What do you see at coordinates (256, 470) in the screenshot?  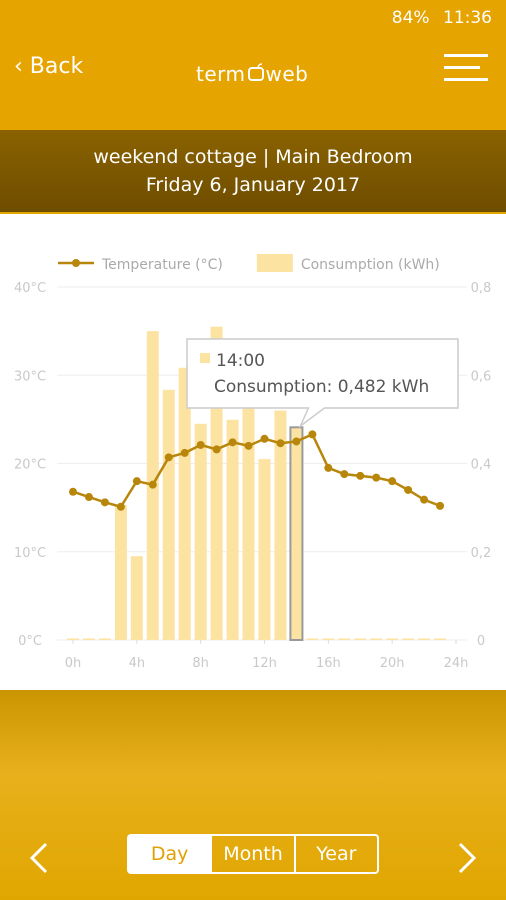 I see `temperature-line` at bounding box center [256, 470].